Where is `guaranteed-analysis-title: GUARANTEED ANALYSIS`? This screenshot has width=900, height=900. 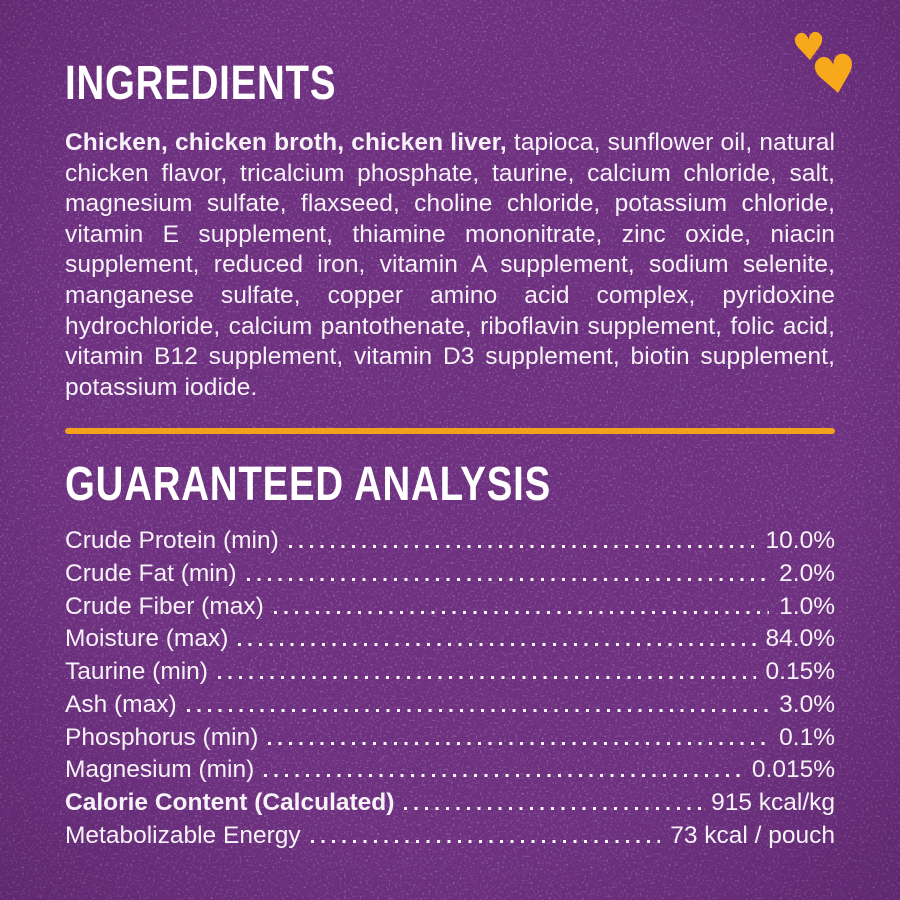 guaranteed-analysis-title: GUARANTEED ANALYSIS is located at coordinates (308, 485).